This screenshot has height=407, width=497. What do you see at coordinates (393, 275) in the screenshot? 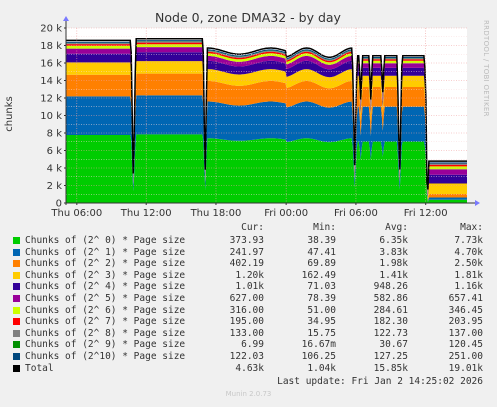
I see `legend-avg-value: 1.41k` at bounding box center [393, 275].